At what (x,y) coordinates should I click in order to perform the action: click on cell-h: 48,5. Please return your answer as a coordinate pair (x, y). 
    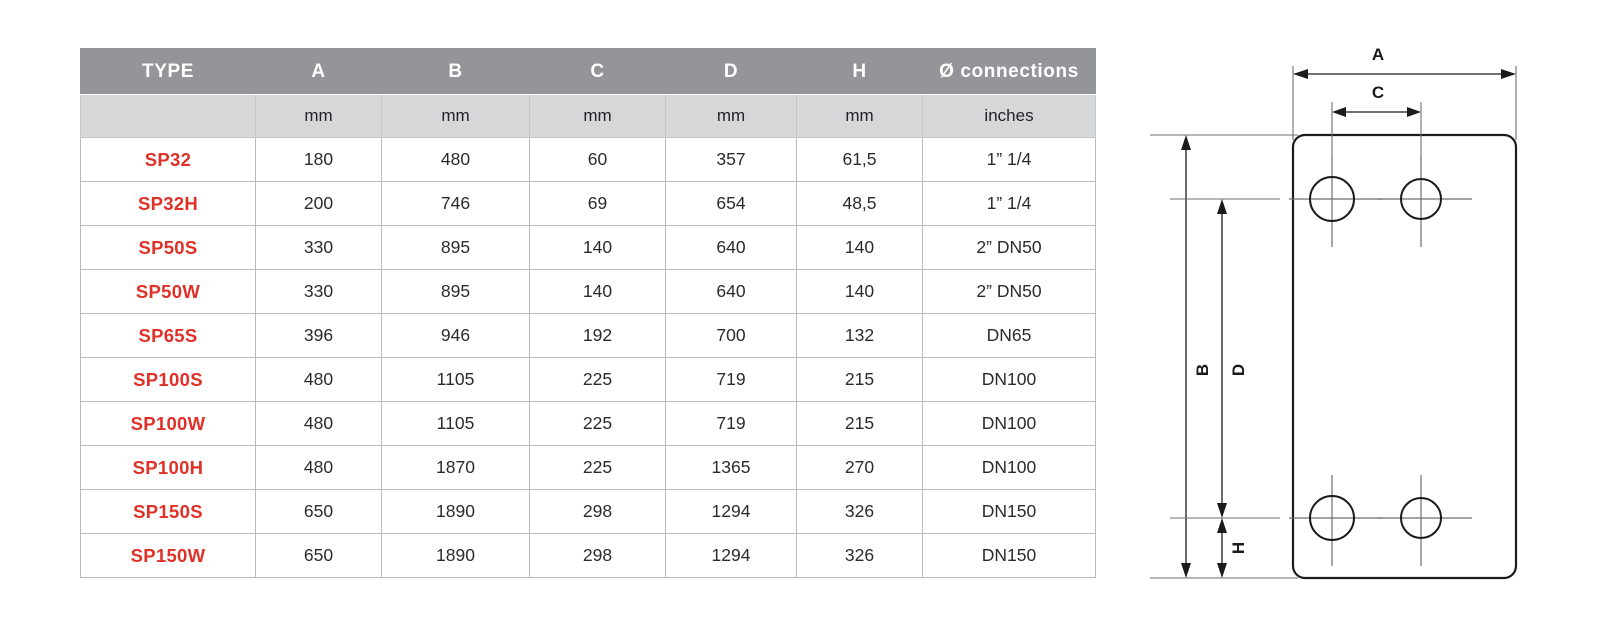
    Looking at the image, I should click on (859, 203).